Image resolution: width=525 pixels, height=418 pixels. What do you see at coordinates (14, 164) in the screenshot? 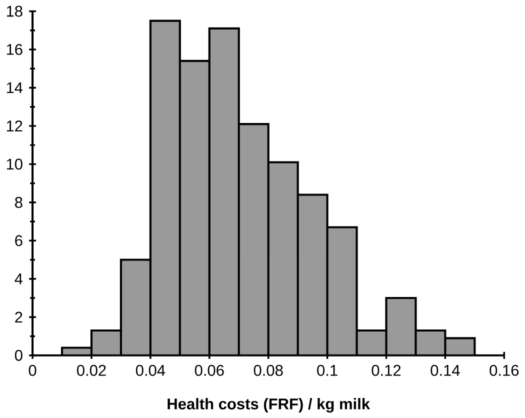
I see `y-tick-label: 10` at bounding box center [14, 164].